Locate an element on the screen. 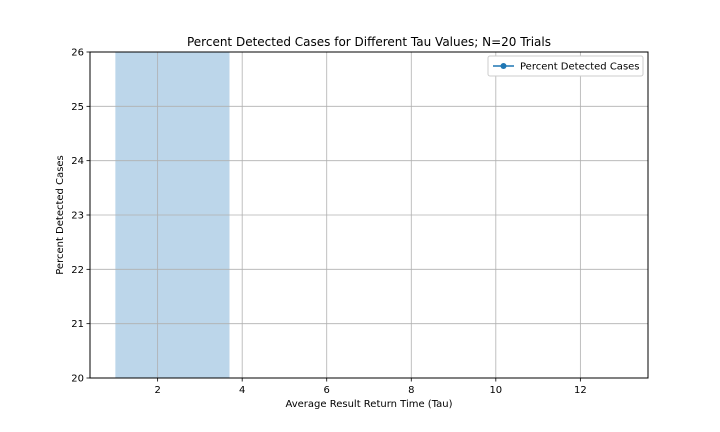 This screenshot has width=720, height=432. x-tick-label: 4 is located at coordinates (242, 390).